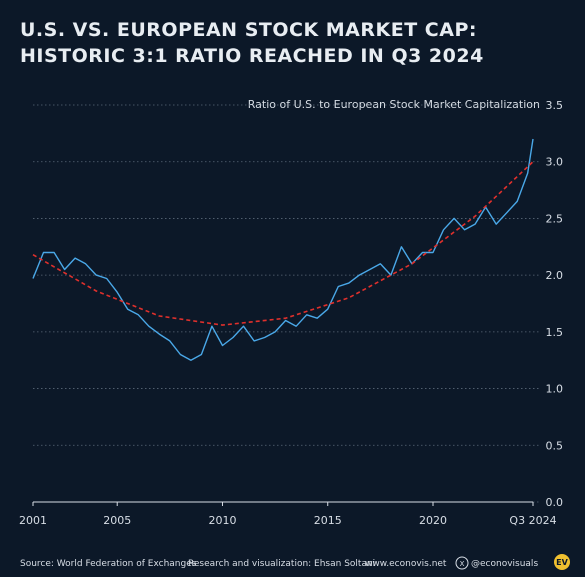 The width and height of the screenshot is (585, 577). I want to click on website: www.econovis.net, so click(406, 564).